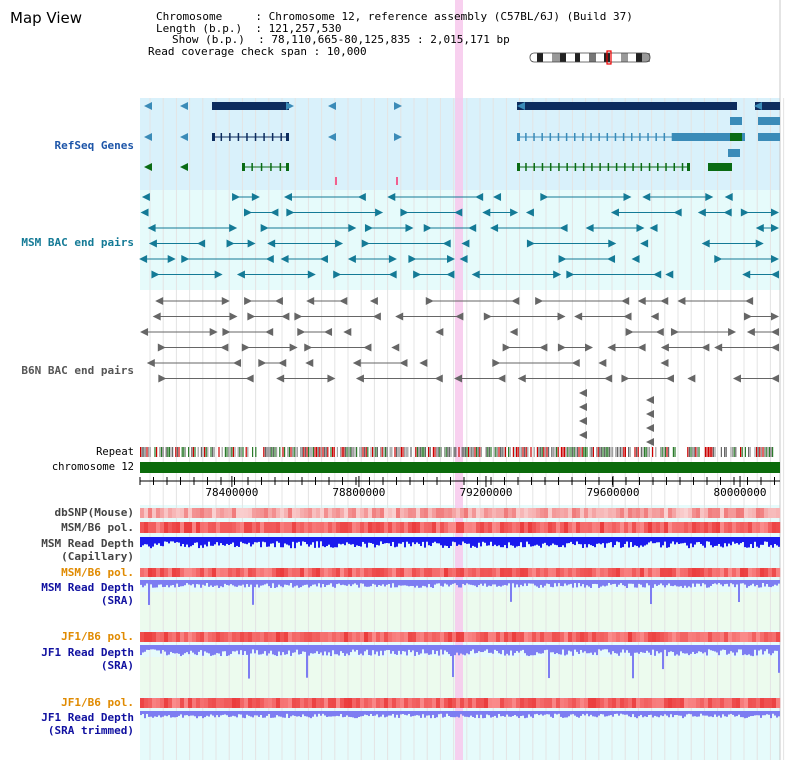 This screenshot has width=800, height=760. I want to click on chromosome-bar, so click(460, 467).